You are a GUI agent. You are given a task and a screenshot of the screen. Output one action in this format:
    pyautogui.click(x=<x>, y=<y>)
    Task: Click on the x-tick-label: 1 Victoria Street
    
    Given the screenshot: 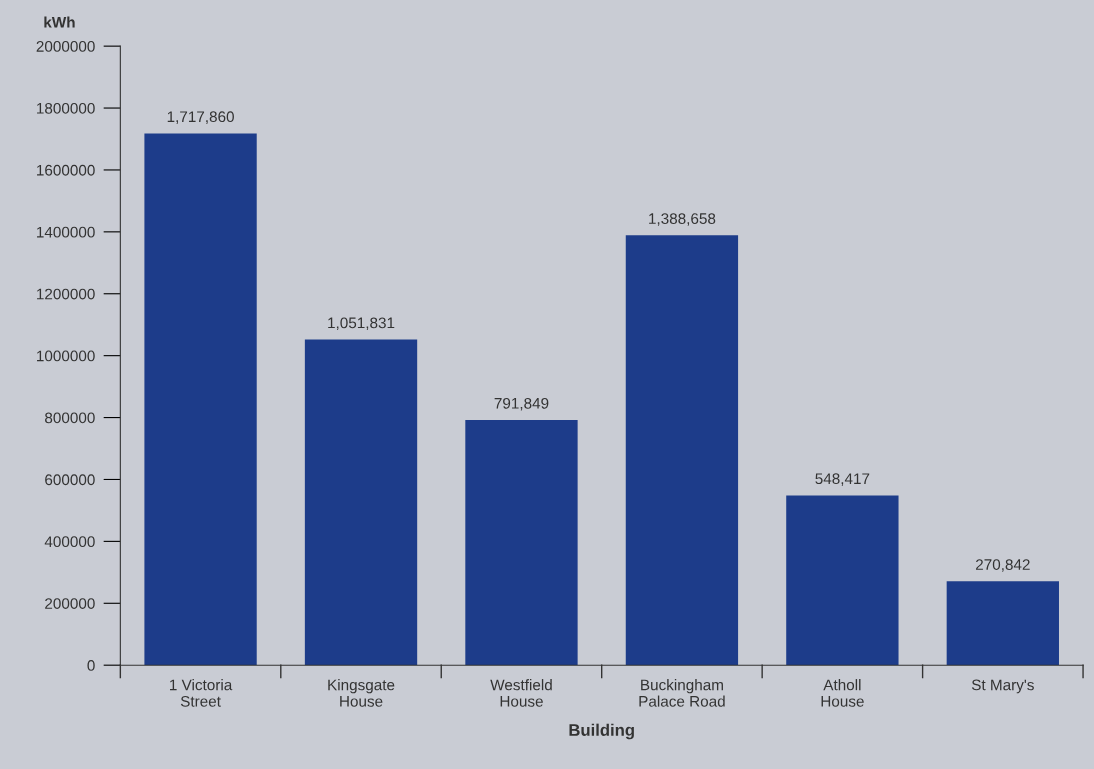 What is the action you would take?
    pyautogui.click(x=201, y=693)
    